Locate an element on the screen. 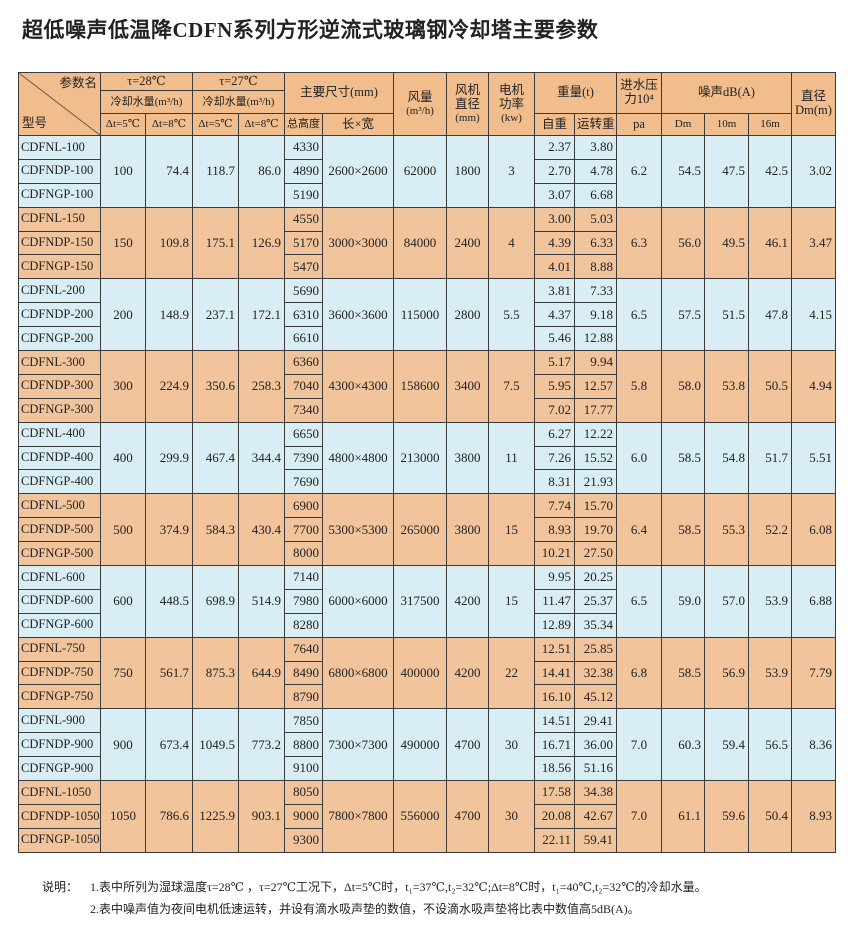  flow-27-dt5: 118.7 is located at coordinates (215, 171).